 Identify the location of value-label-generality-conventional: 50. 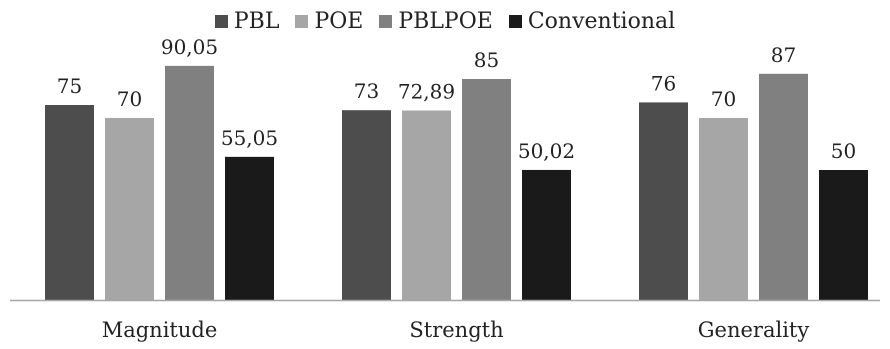
(843, 151).